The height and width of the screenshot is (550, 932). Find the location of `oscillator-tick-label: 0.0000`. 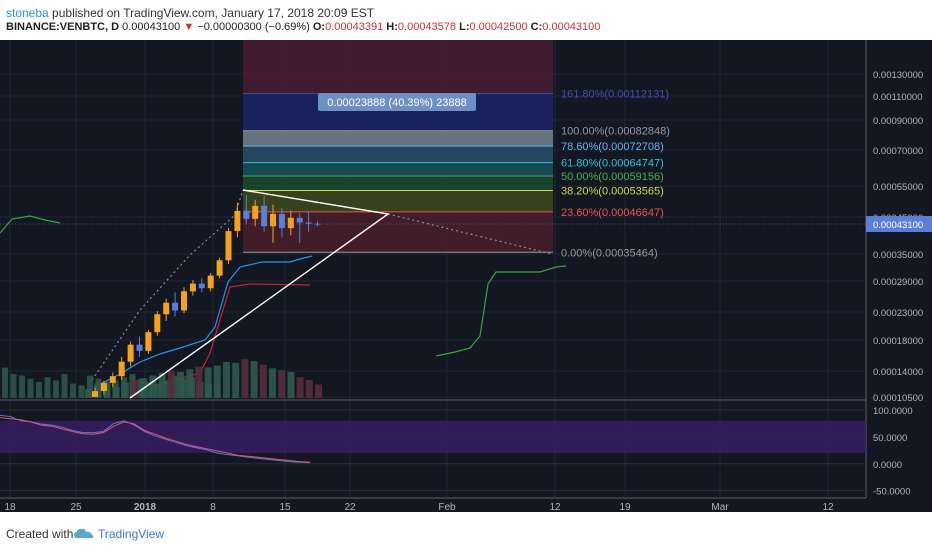

oscillator-tick-label: 0.0000 is located at coordinates (887, 465).